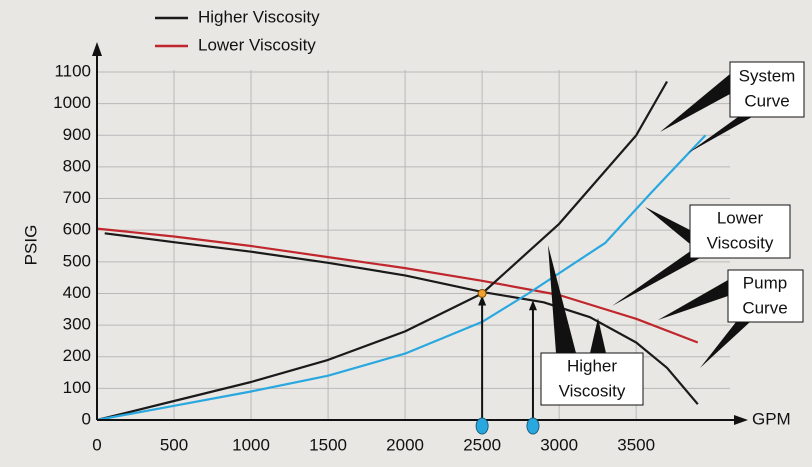  Describe the element at coordinates (482, 444) in the screenshot. I see `x-tick-label: 2500` at that location.